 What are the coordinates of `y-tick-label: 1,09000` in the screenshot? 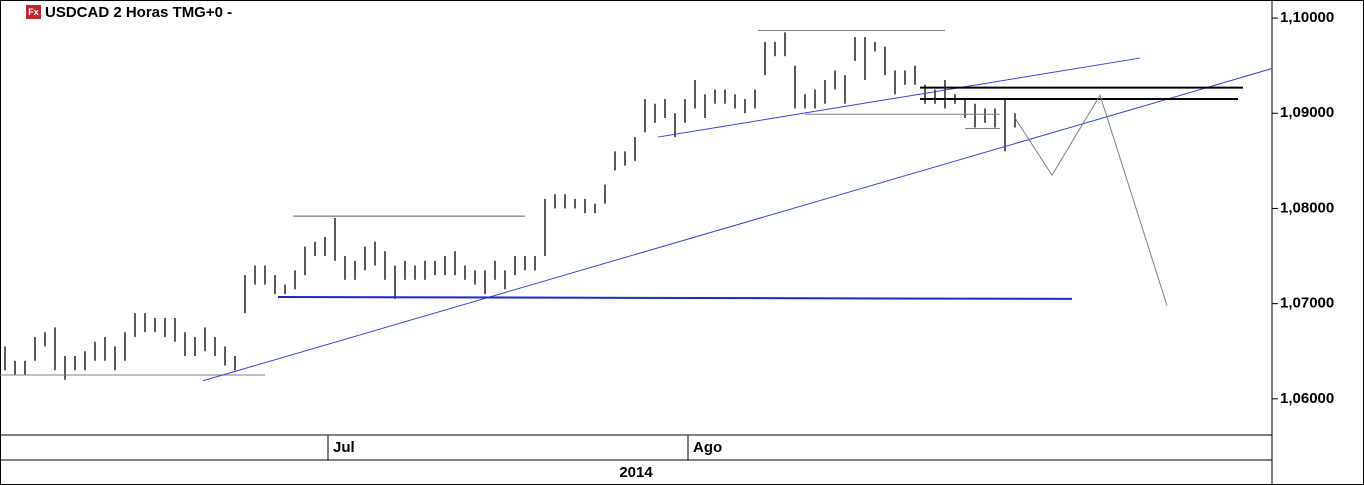 It's located at (1307, 112).